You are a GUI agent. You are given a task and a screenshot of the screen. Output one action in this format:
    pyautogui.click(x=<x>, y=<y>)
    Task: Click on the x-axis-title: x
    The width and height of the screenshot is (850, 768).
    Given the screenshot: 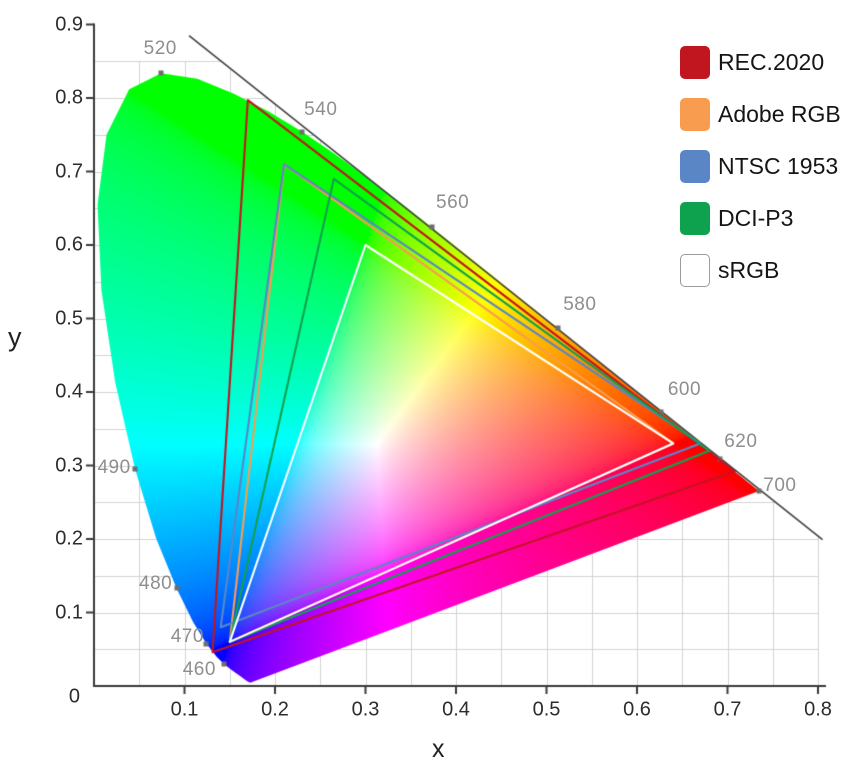 What is the action you would take?
    pyautogui.click(x=438, y=749)
    